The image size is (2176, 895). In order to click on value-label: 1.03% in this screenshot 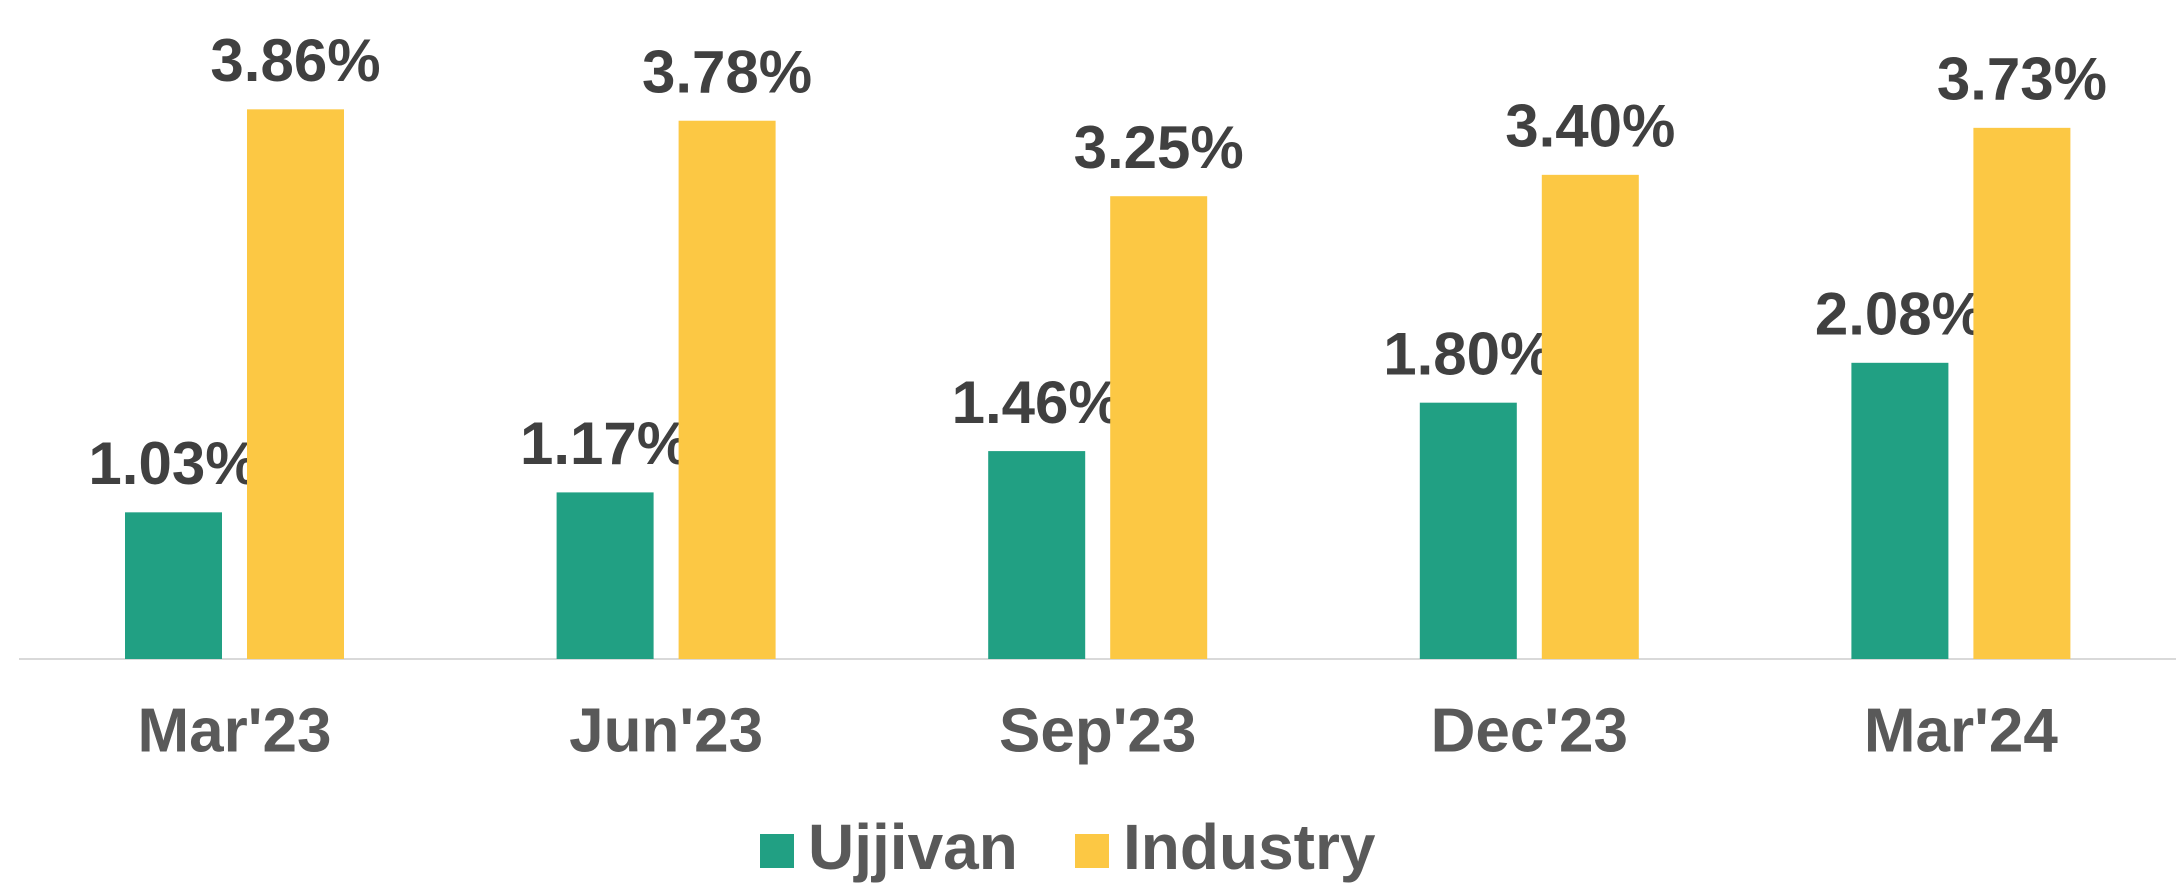, I will do `click(173, 463)`.